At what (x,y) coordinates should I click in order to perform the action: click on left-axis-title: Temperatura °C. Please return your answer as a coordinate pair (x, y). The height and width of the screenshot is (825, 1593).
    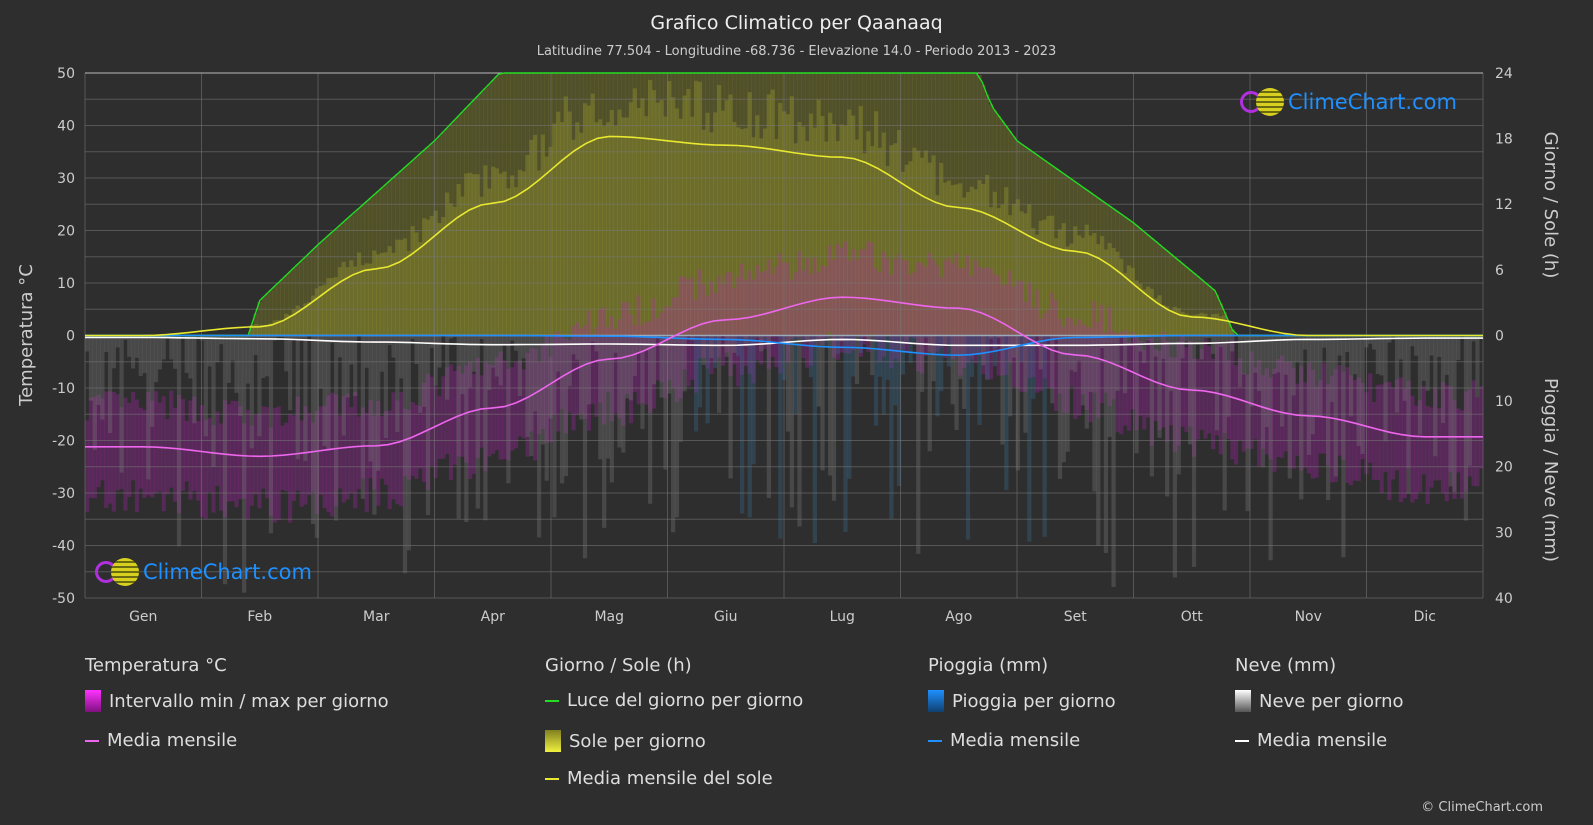
    Looking at the image, I should click on (26, 335).